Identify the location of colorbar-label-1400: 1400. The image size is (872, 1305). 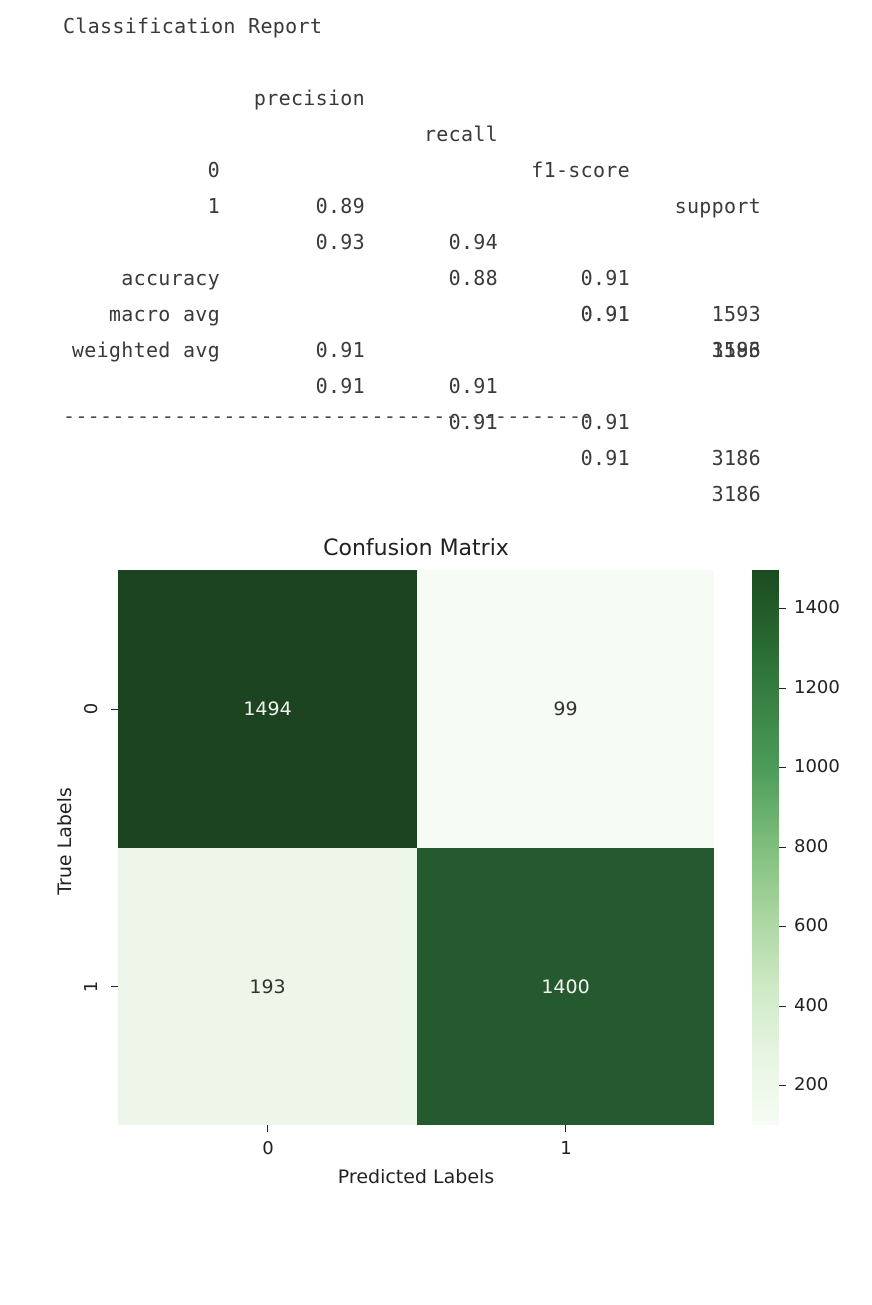
(817, 607).